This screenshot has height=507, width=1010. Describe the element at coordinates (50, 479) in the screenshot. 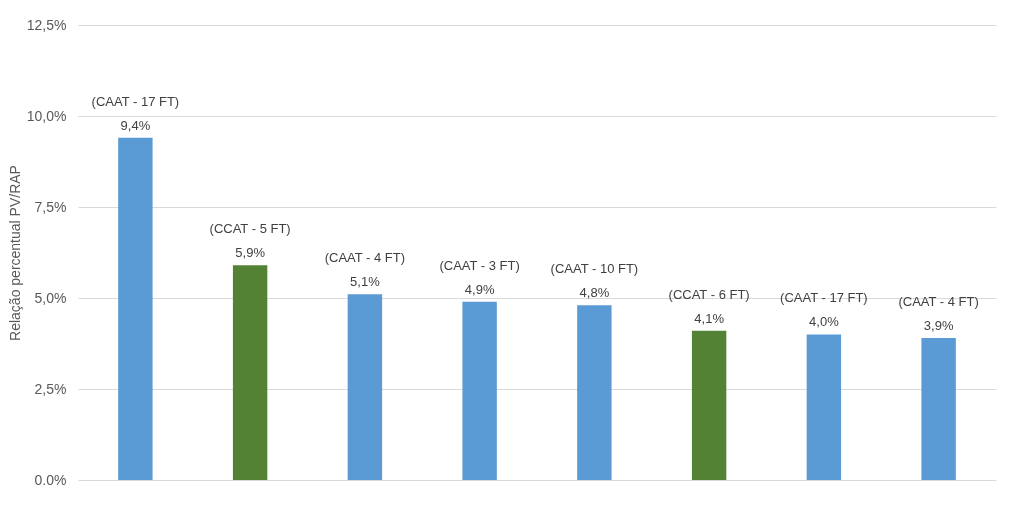

I see `y-tick-label: 0.0%` at that location.